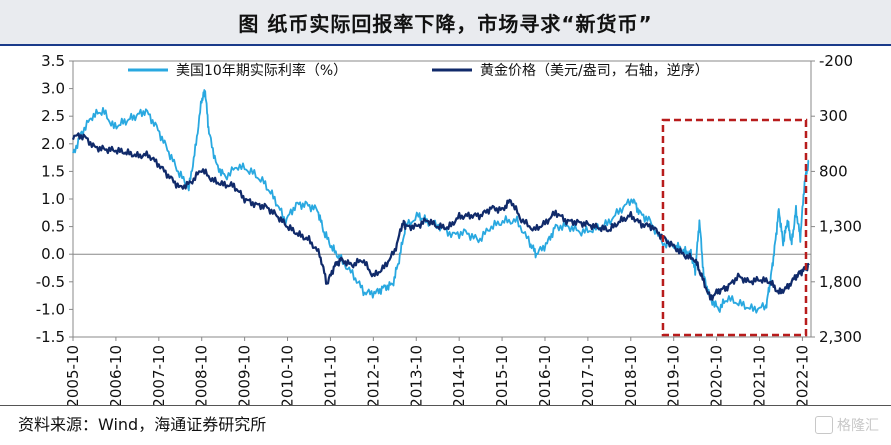 The height and width of the screenshot is (445, 891). What do you see at coordinates (416, 375) in the screenshot?
I see `x-tick-label: 2013-10` at bounding box center [416, 375].